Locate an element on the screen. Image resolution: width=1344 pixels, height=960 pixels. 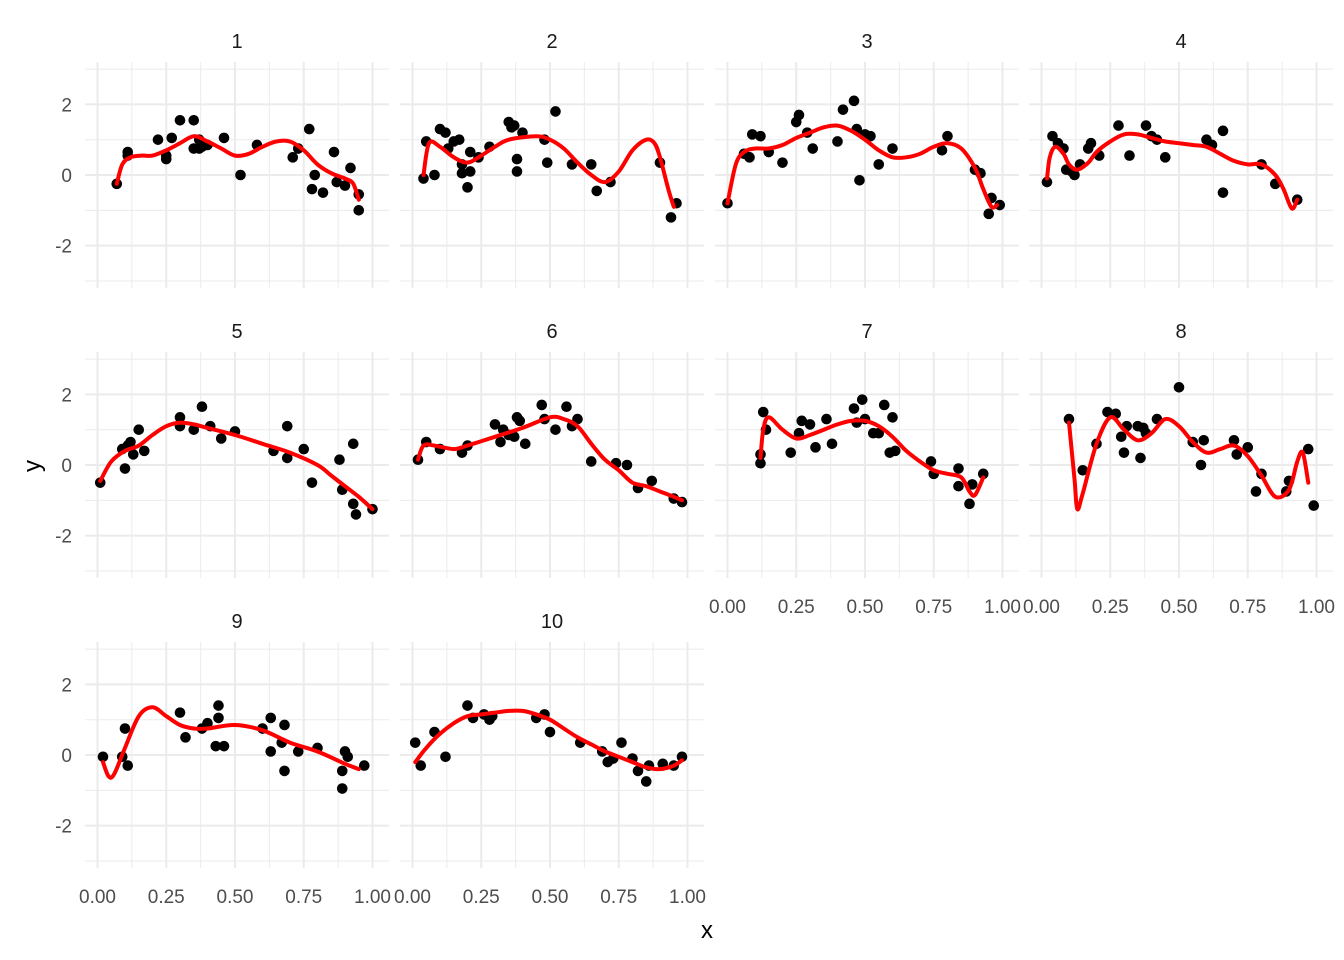
facet-panel-9: 9 is located at coordinates (237, 739).